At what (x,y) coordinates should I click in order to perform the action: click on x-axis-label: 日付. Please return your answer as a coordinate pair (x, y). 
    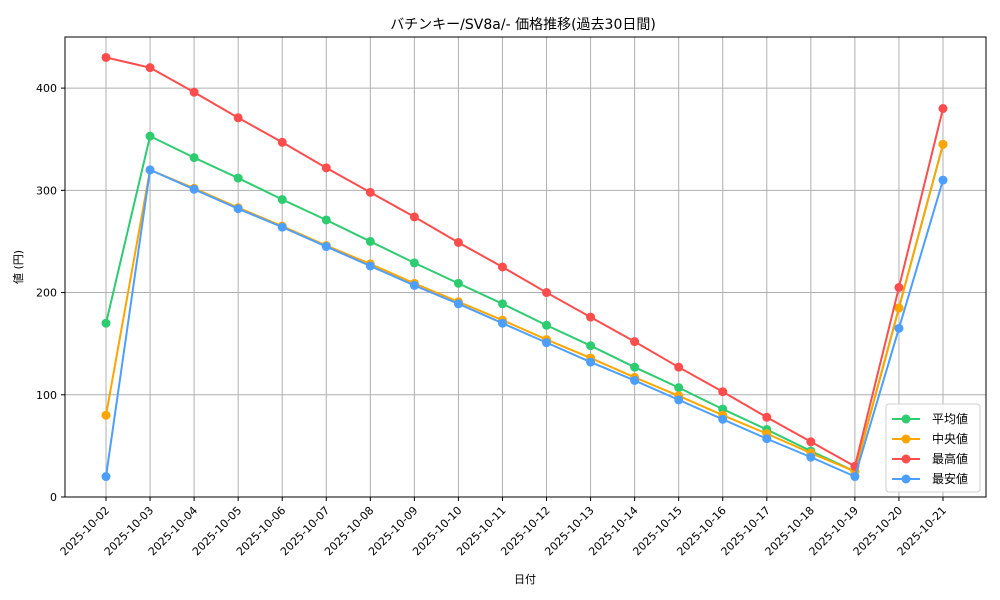
    Looking at the image, I should click on (525, 579).